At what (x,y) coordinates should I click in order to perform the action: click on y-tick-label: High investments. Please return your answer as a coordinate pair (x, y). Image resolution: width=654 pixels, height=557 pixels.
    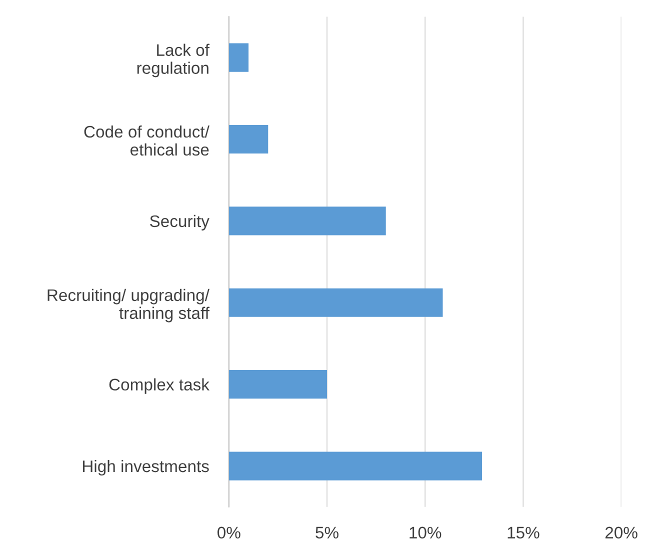
    Looking at the image, I should click on (145, 468).